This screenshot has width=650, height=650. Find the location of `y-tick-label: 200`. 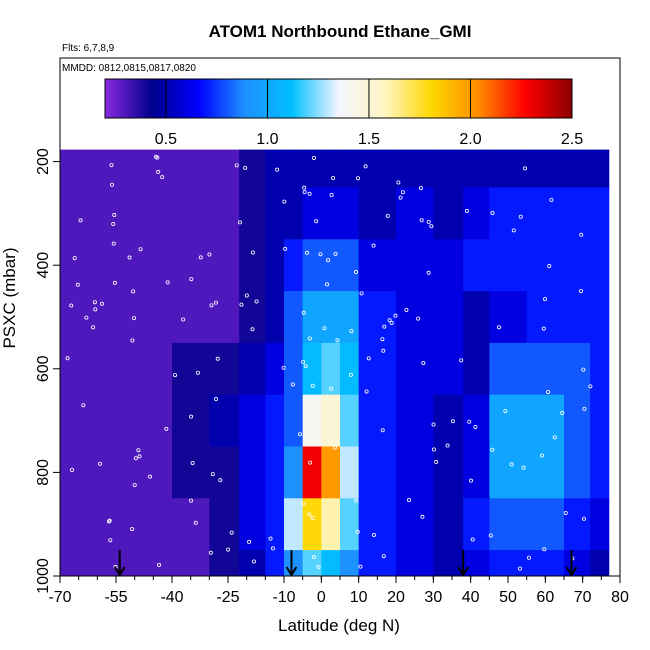

y-tick-label: 200 is located at coordinates (43, 161).